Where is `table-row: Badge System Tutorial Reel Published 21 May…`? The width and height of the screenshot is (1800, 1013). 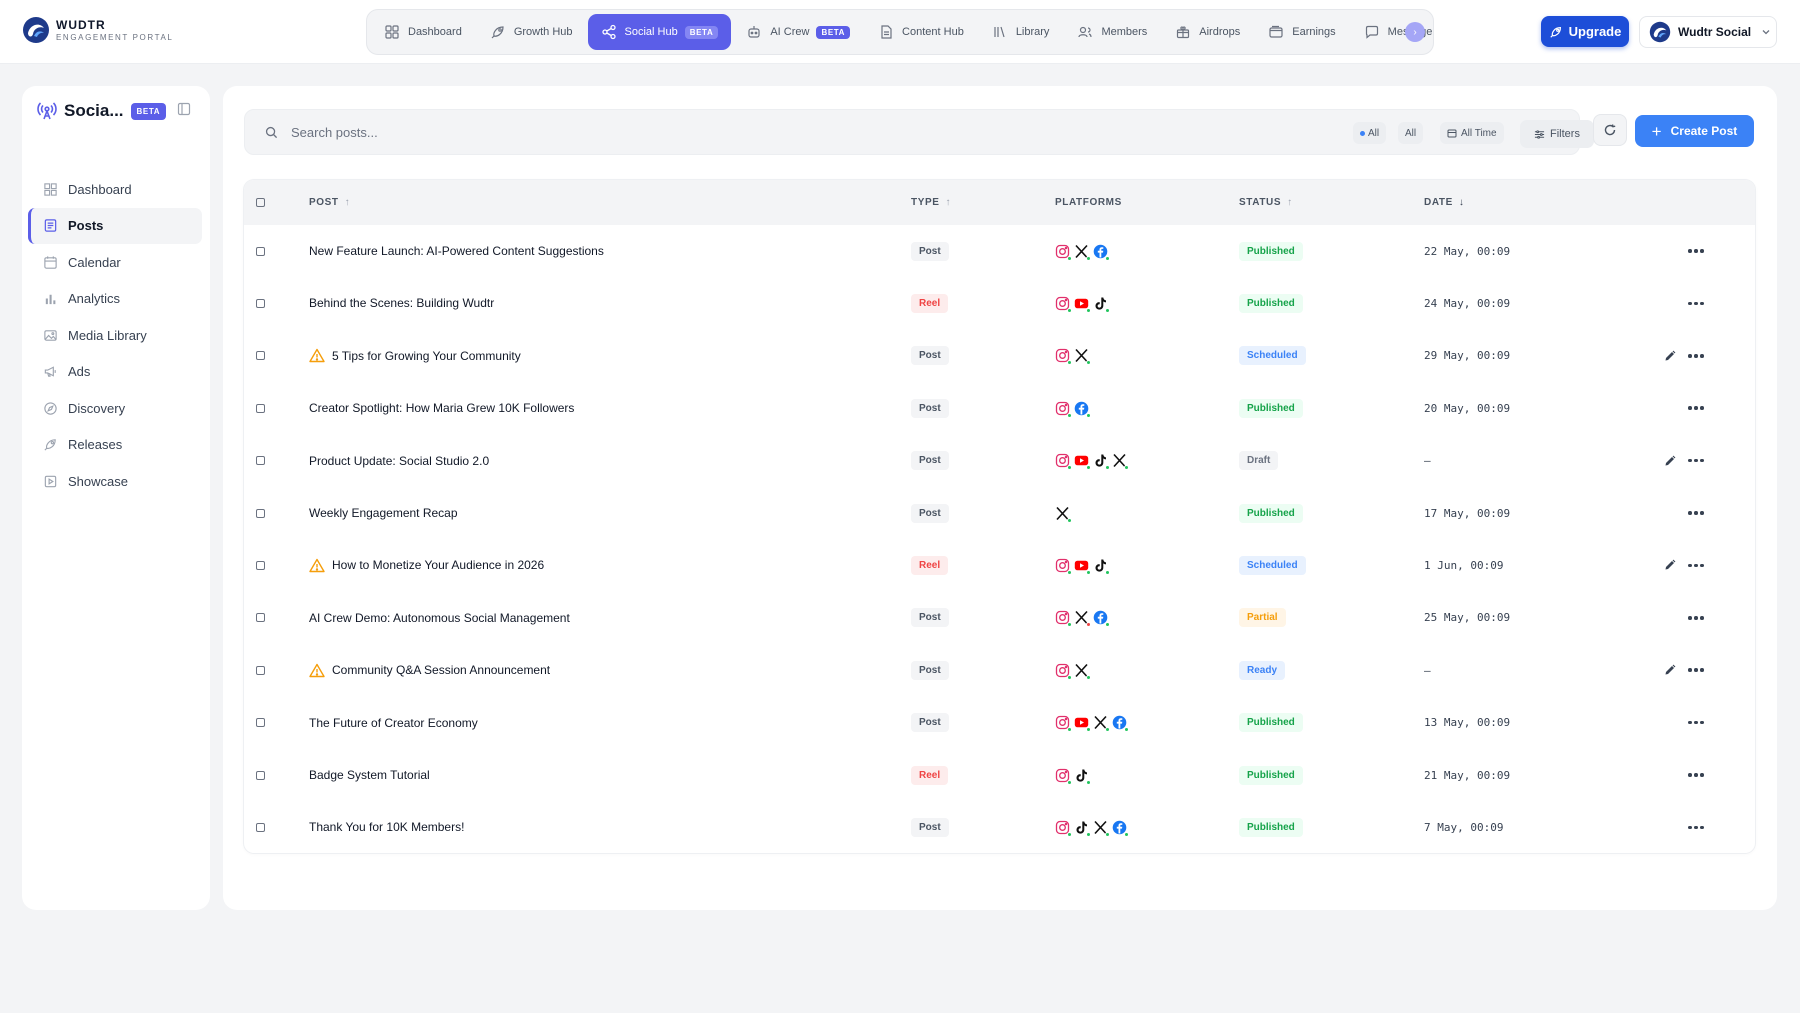 table-row: Badge System Tutorial Reel Published 21 May… is located at coordinates (999, 775).